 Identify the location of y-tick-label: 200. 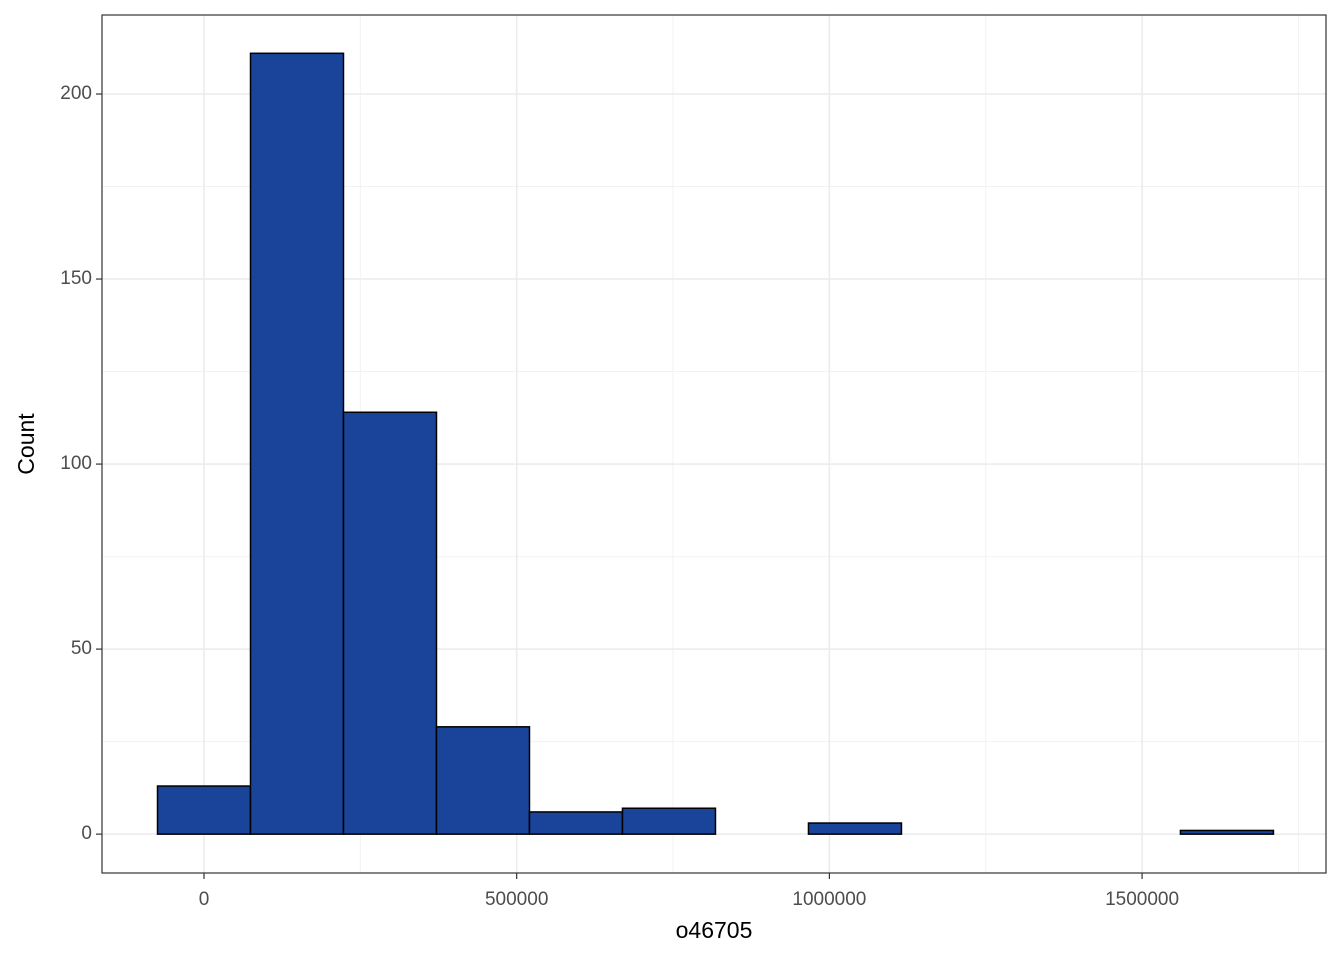
(76, 93).